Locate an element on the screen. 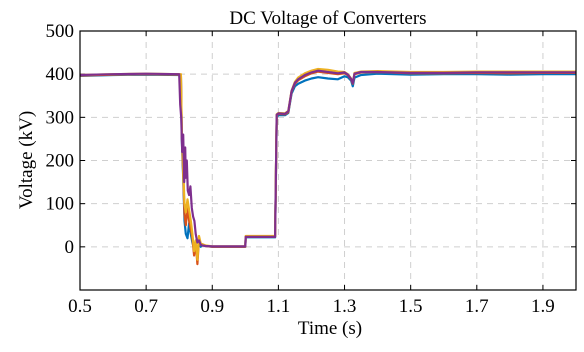 The width and height of the screenshot is (584, 352). chart-title: DC Voltage of Converters is located at coordinates (327, 18).